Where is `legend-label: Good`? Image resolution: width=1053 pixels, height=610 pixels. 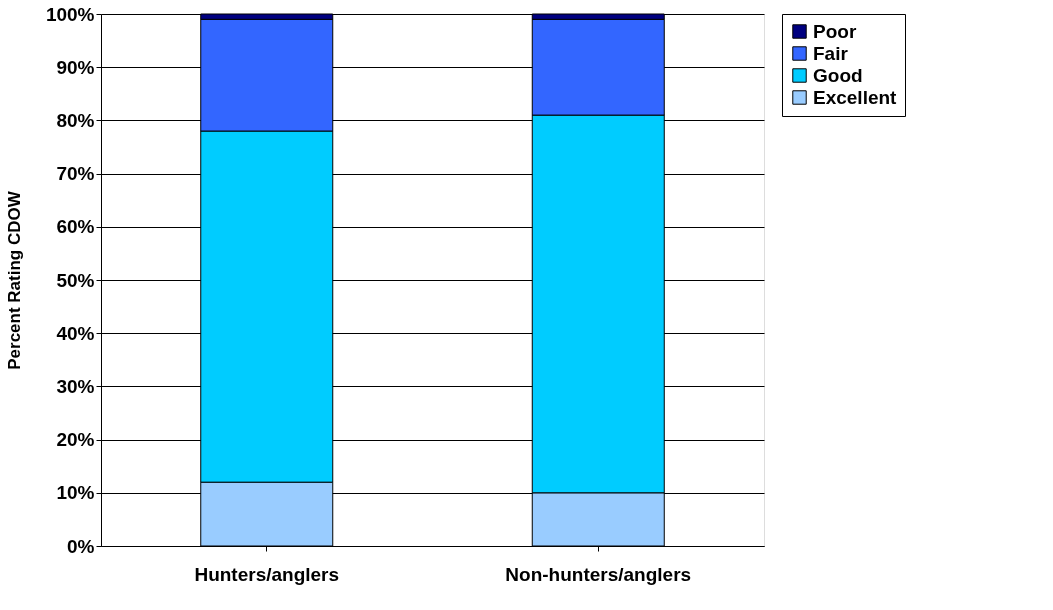 legend-label: Good is located at coordinates (838, 75).